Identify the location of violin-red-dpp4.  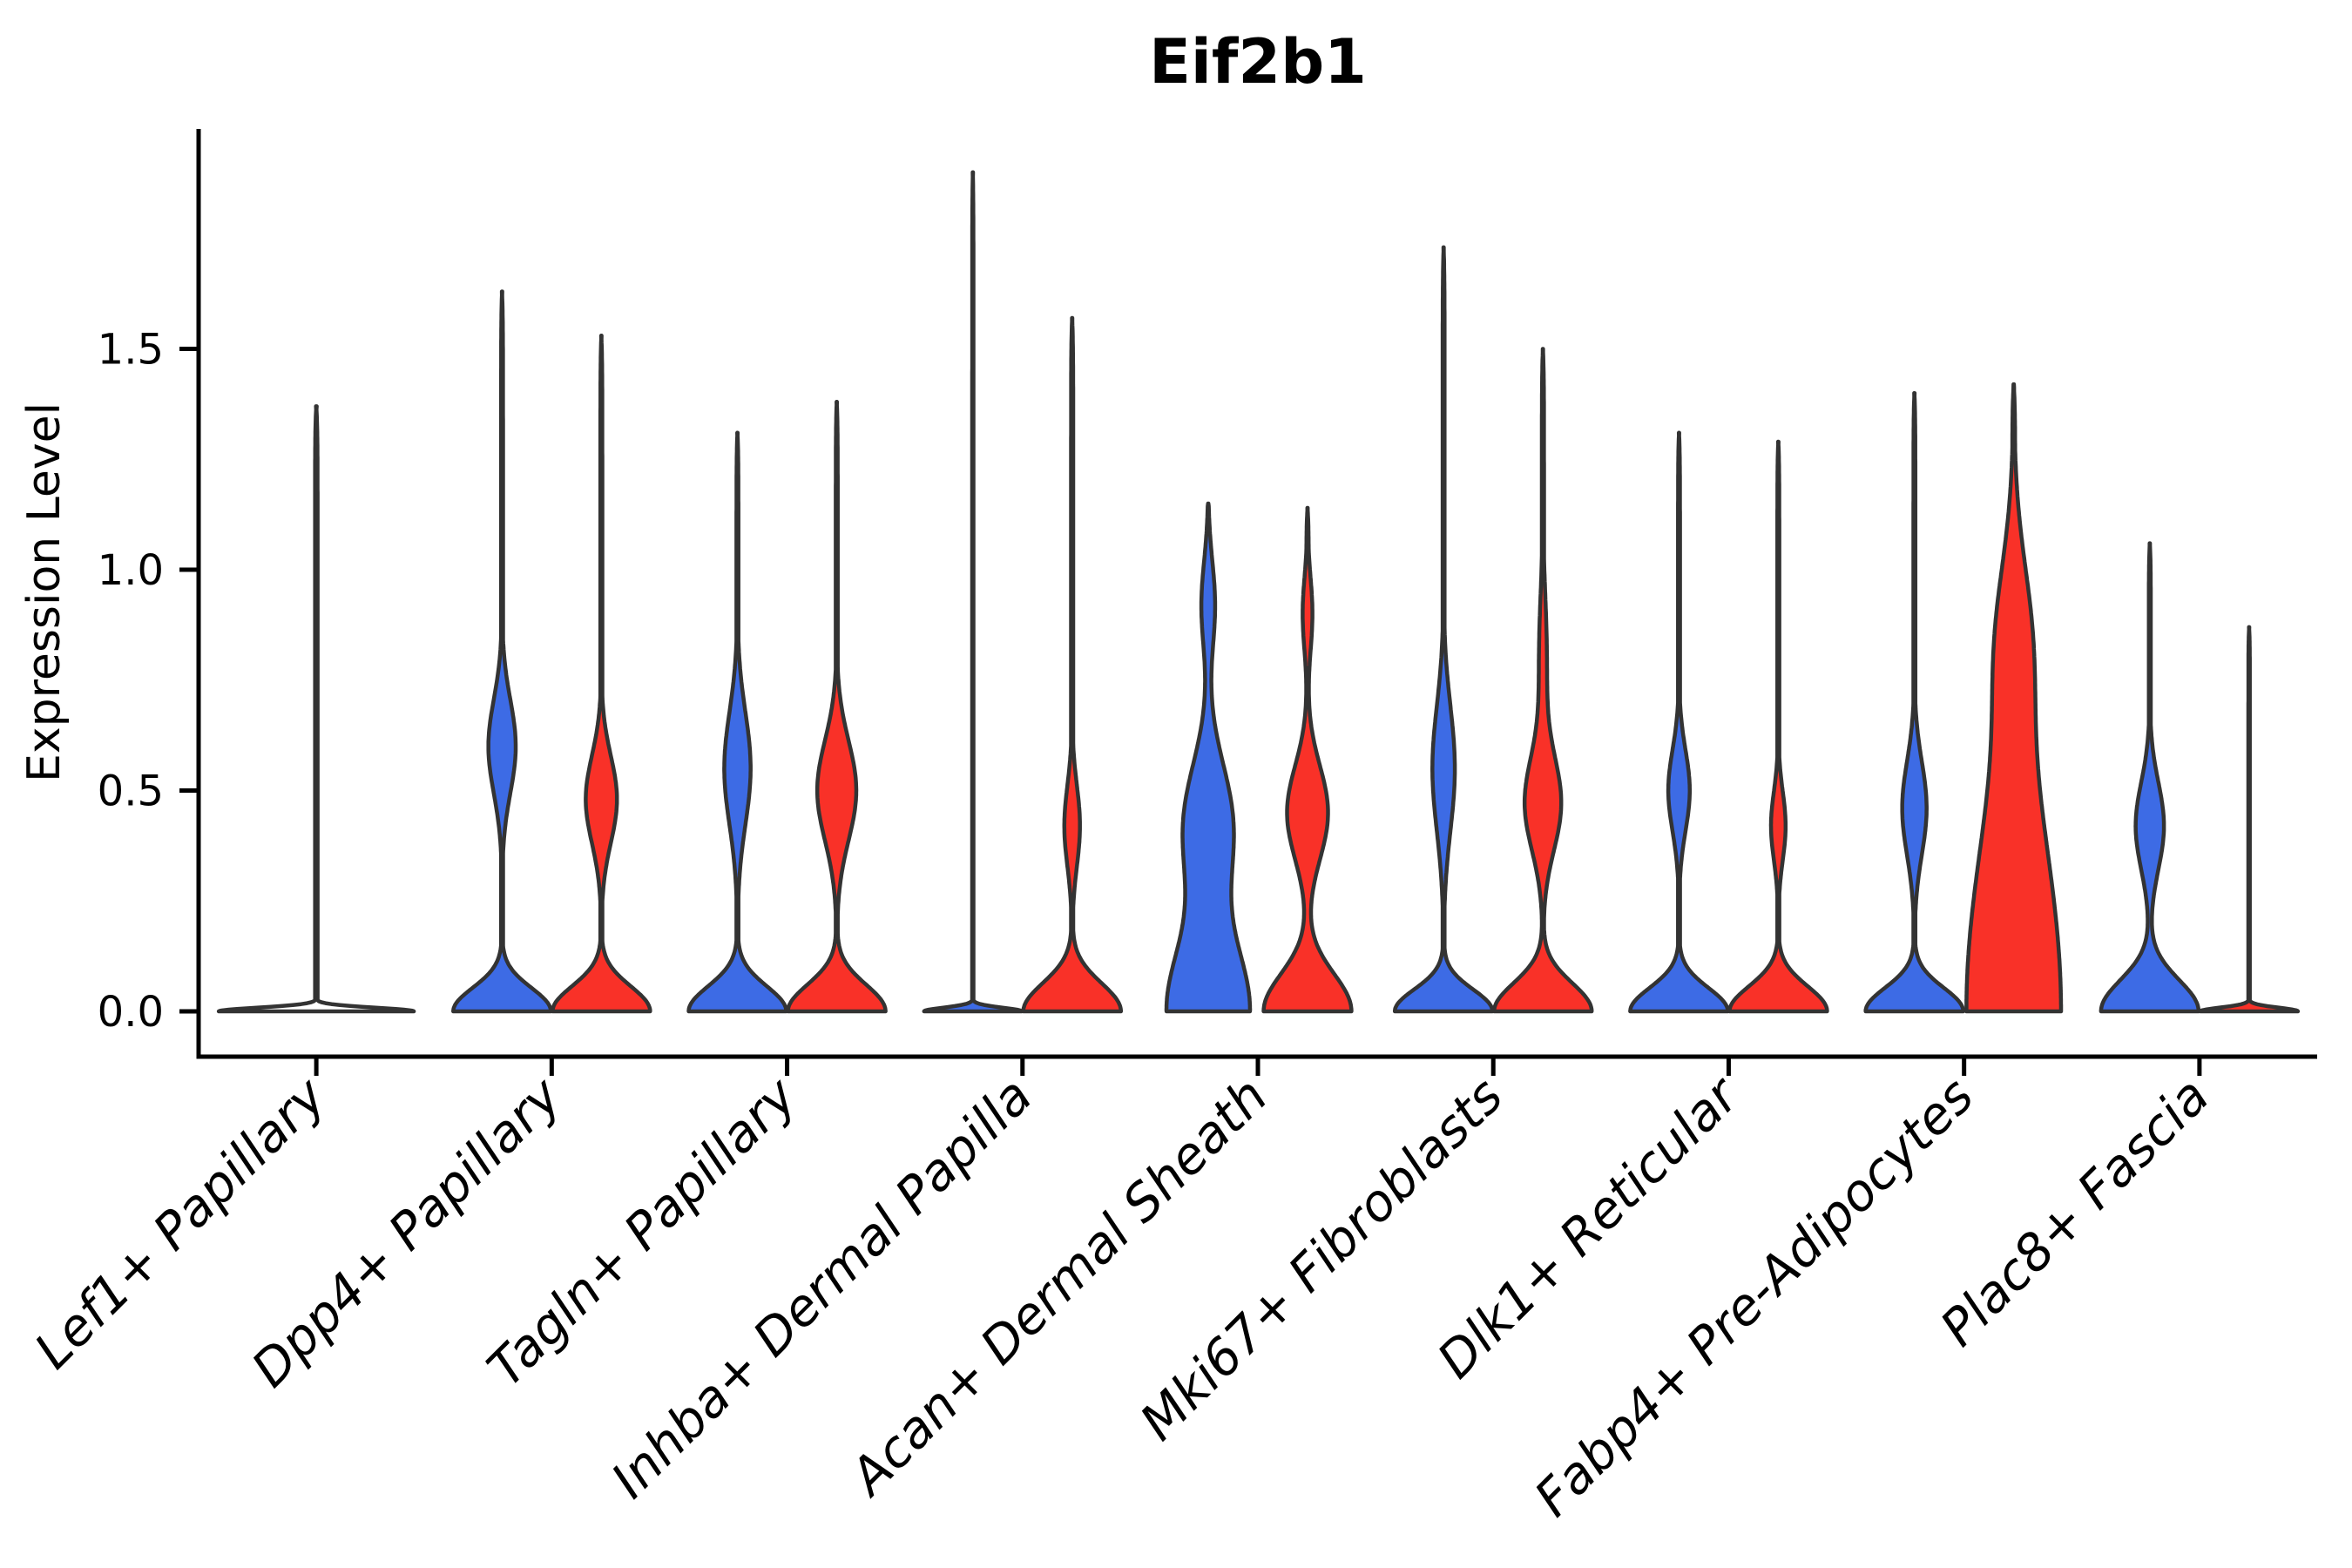
(601, 674).